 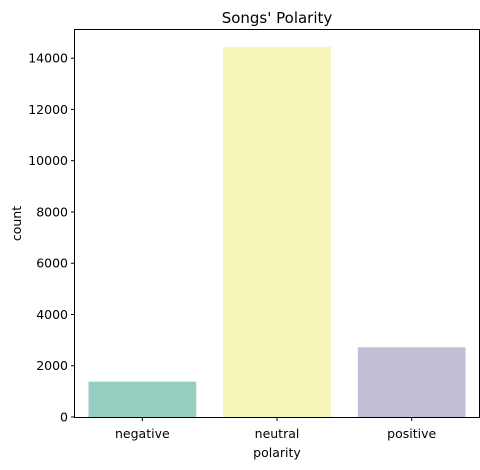 What do you see at coordinates (411, 382) in the screenshot?
I see `bar-positive` at bounding box center [411, 382].